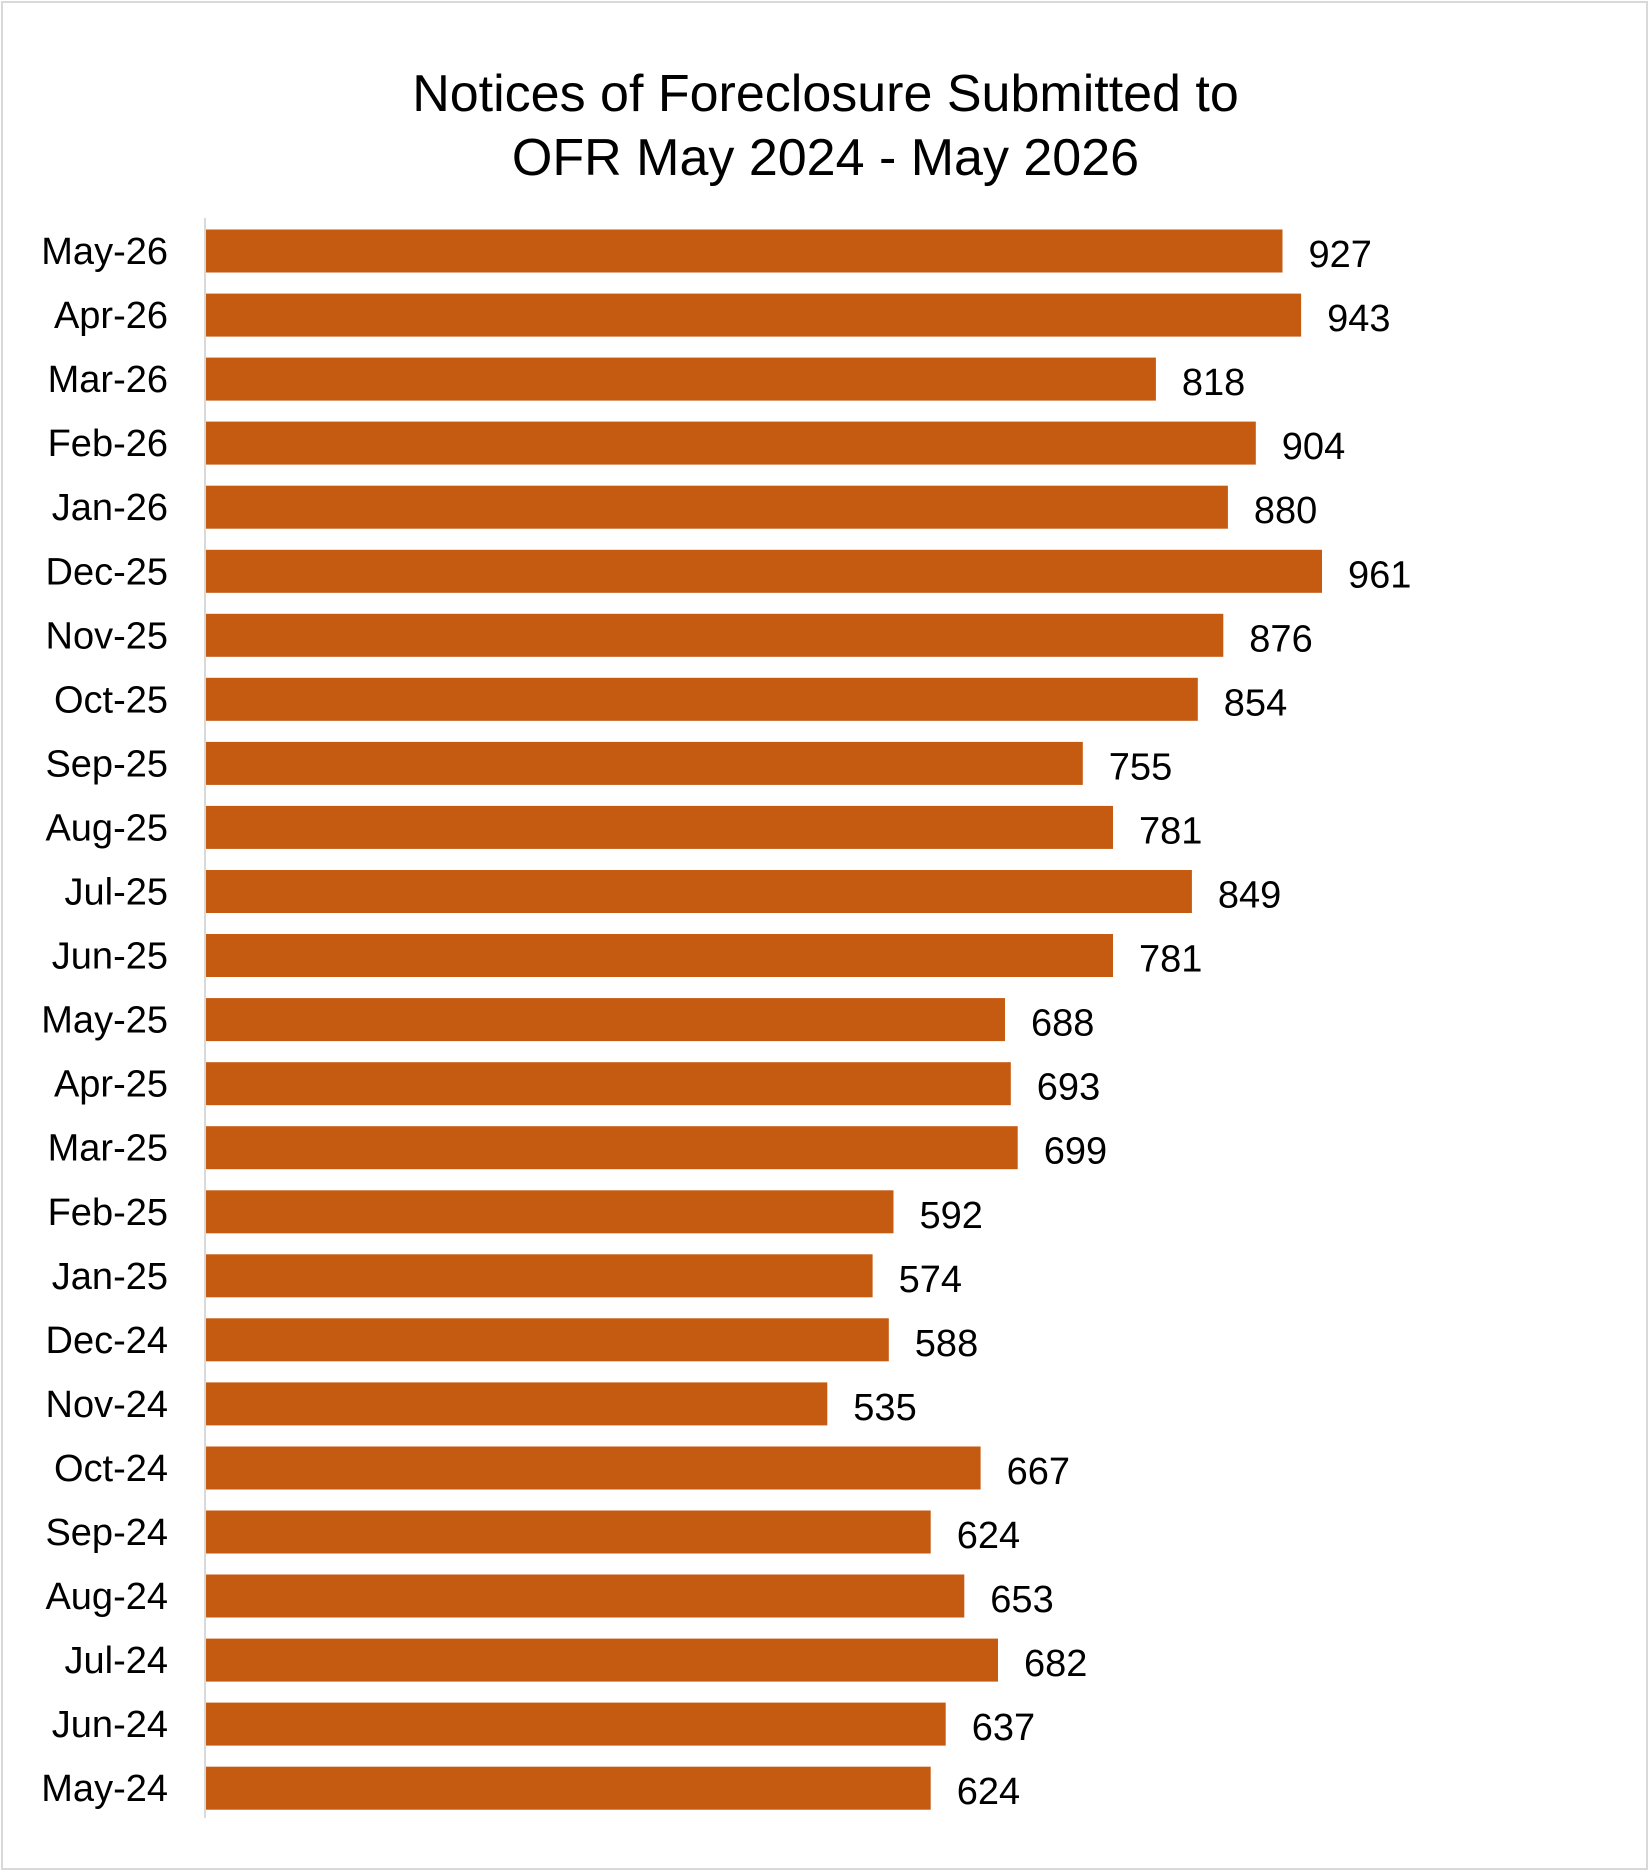 This screenshot has height=1873, width=1651. What do you see at coordinates (111, 316) in the screenshot?
I see `category-label: Apr-26` at bounding box center [111, 316].